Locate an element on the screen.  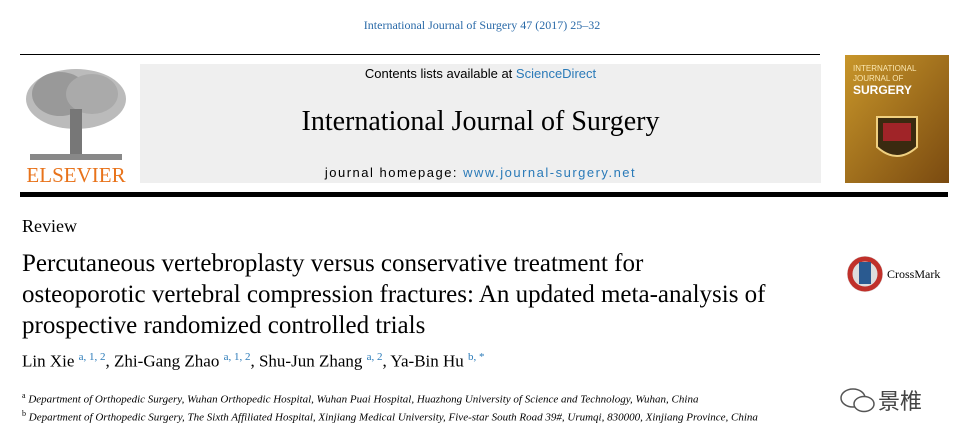
author-affiliation-mark: b, * is located at coordinates (476, 357).